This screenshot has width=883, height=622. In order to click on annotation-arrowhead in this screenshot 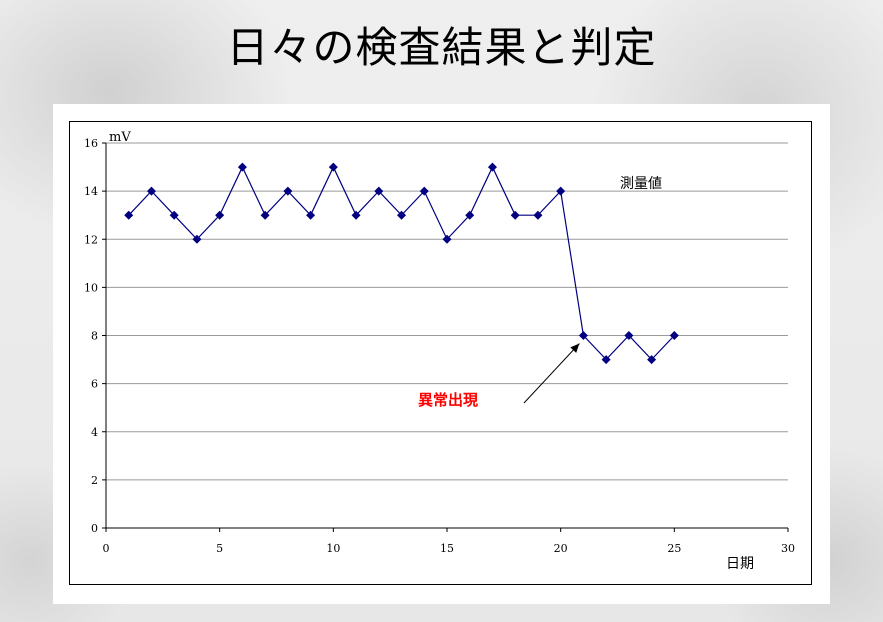, I will do `click(575, 348)`.